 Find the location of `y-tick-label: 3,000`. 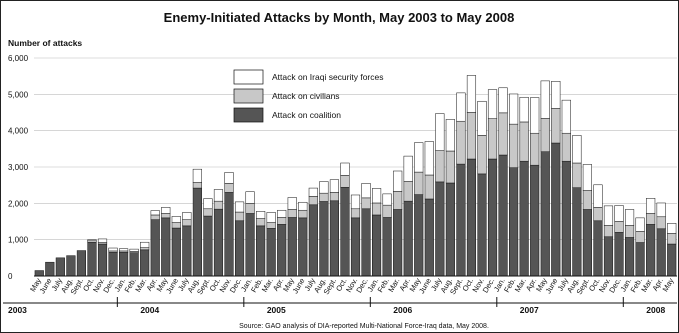

y-tick-label: 3,000 is located at coordinates (18, 167).